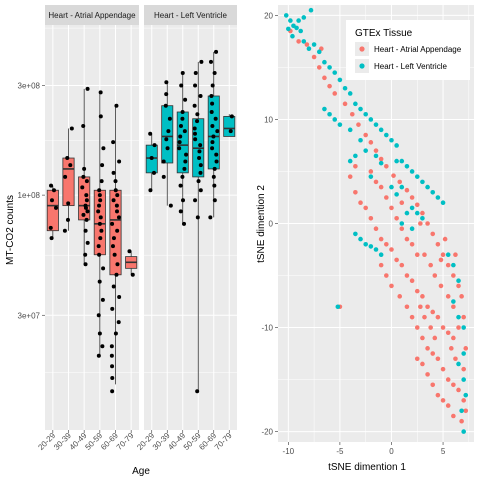  I want to click on scatter-x-ticks: -10 -5 0 5, so click(364, 449).